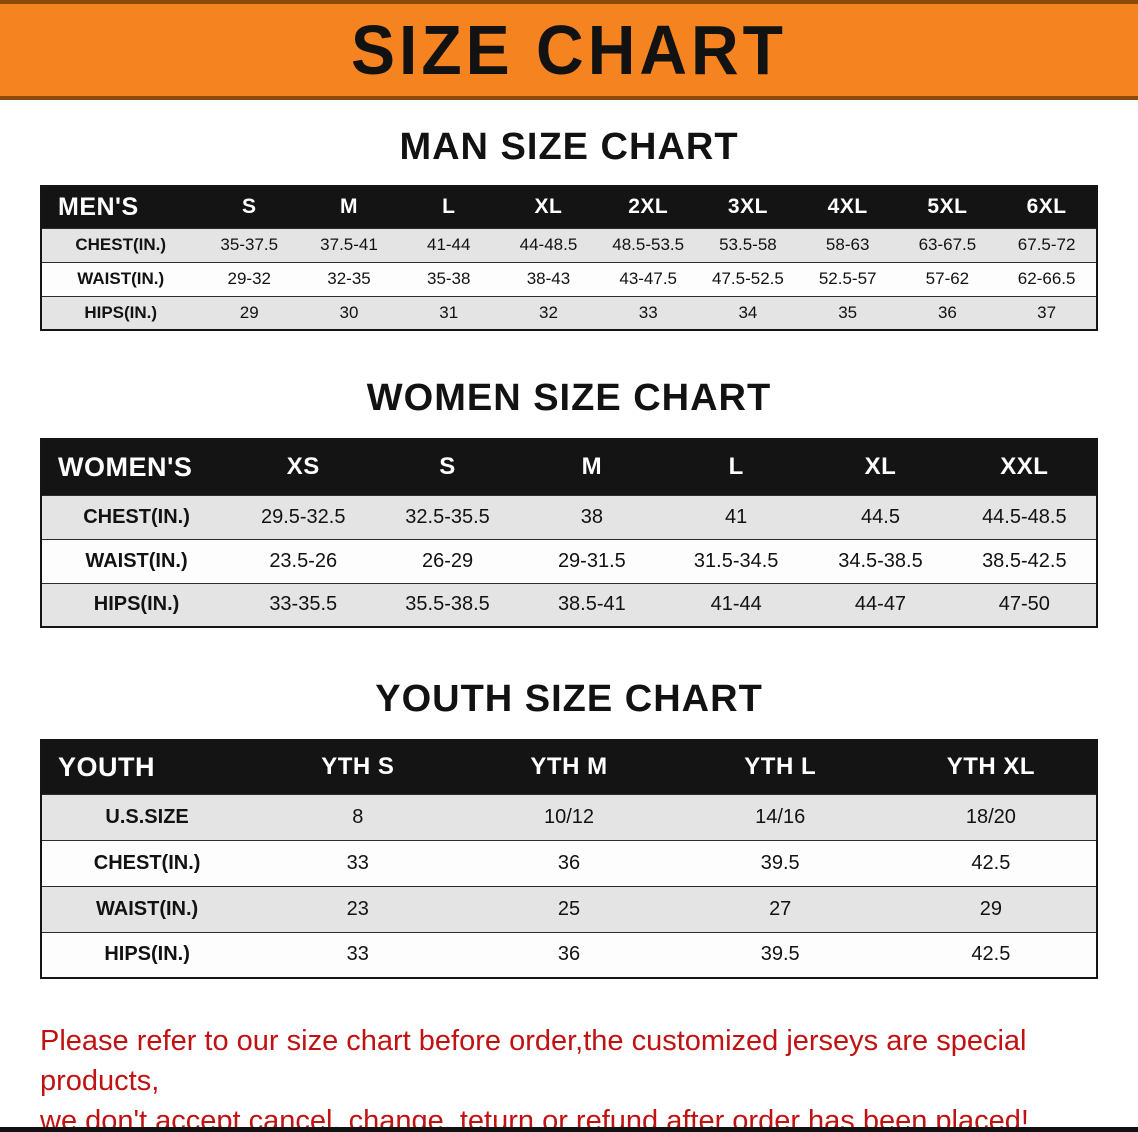 The image size is (1138, 1132). Describe the element at coordinates (947, 207) in the screenshot. I see `size-header-cell: 5XL` at that location.